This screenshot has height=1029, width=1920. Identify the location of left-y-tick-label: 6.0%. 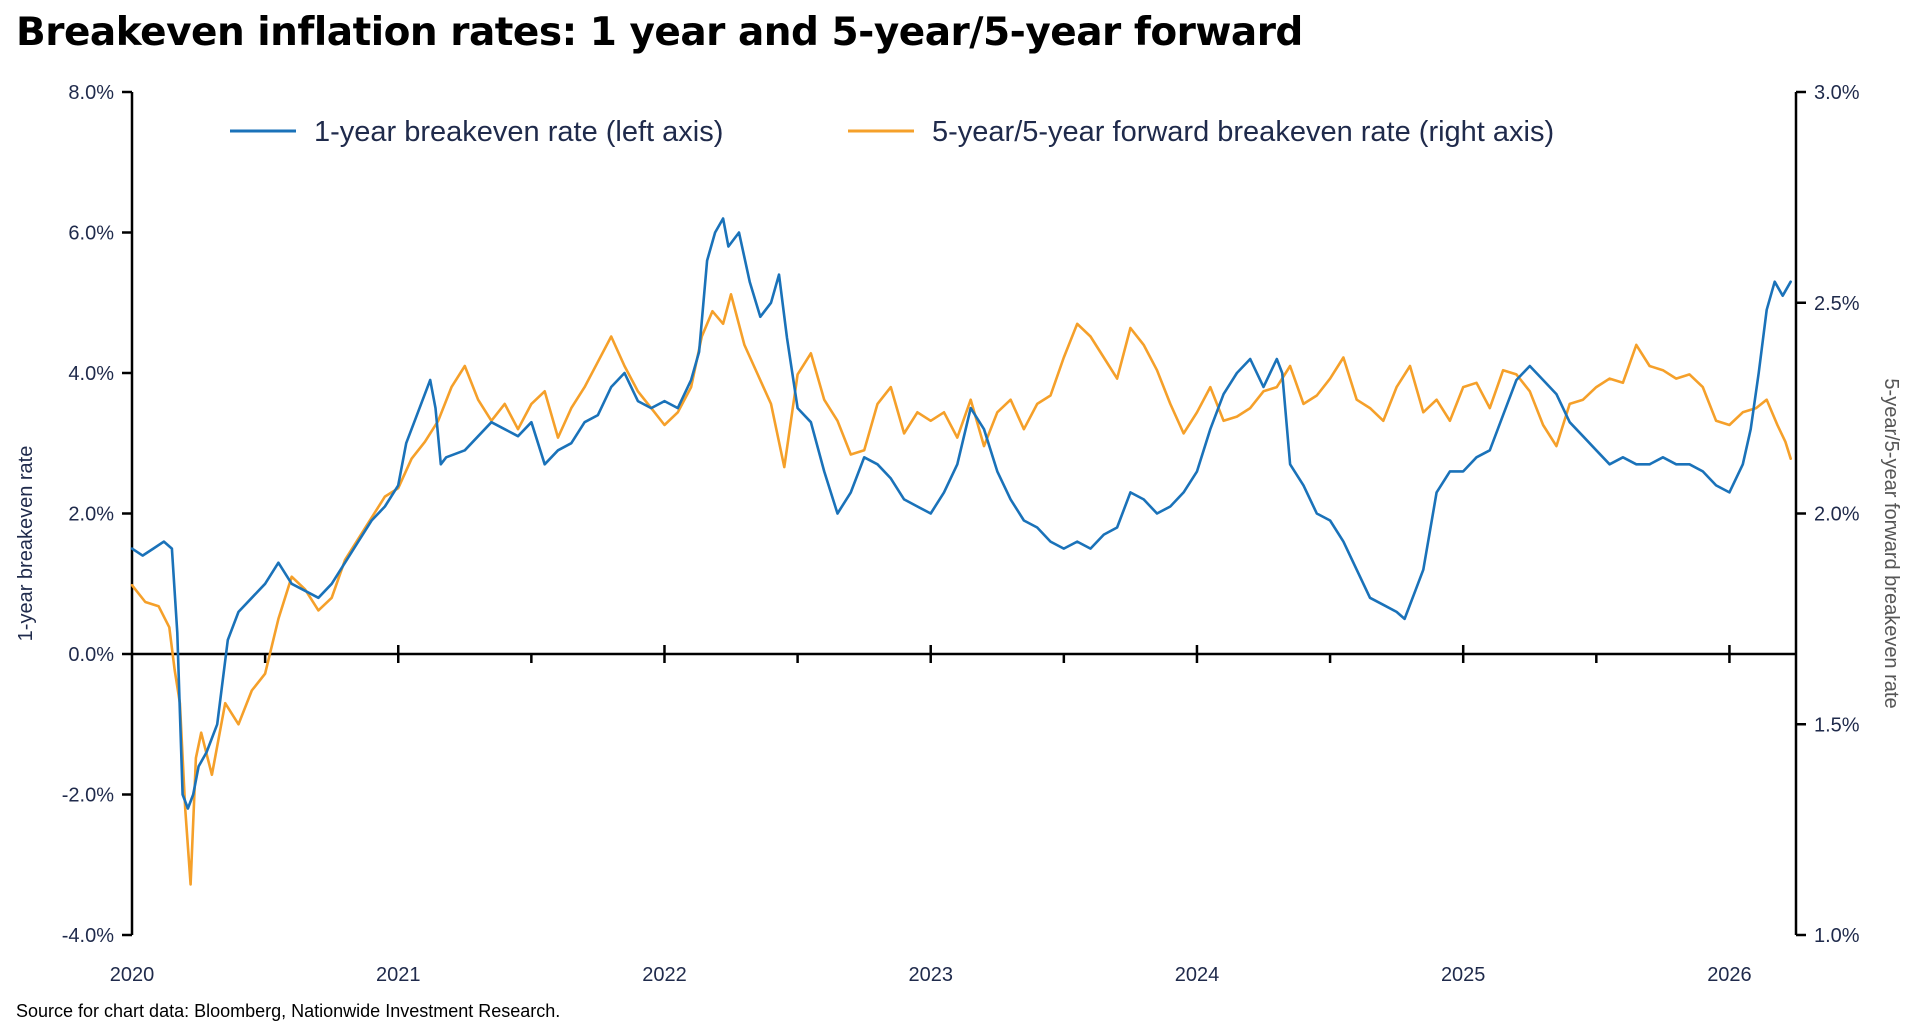
(91, 234).